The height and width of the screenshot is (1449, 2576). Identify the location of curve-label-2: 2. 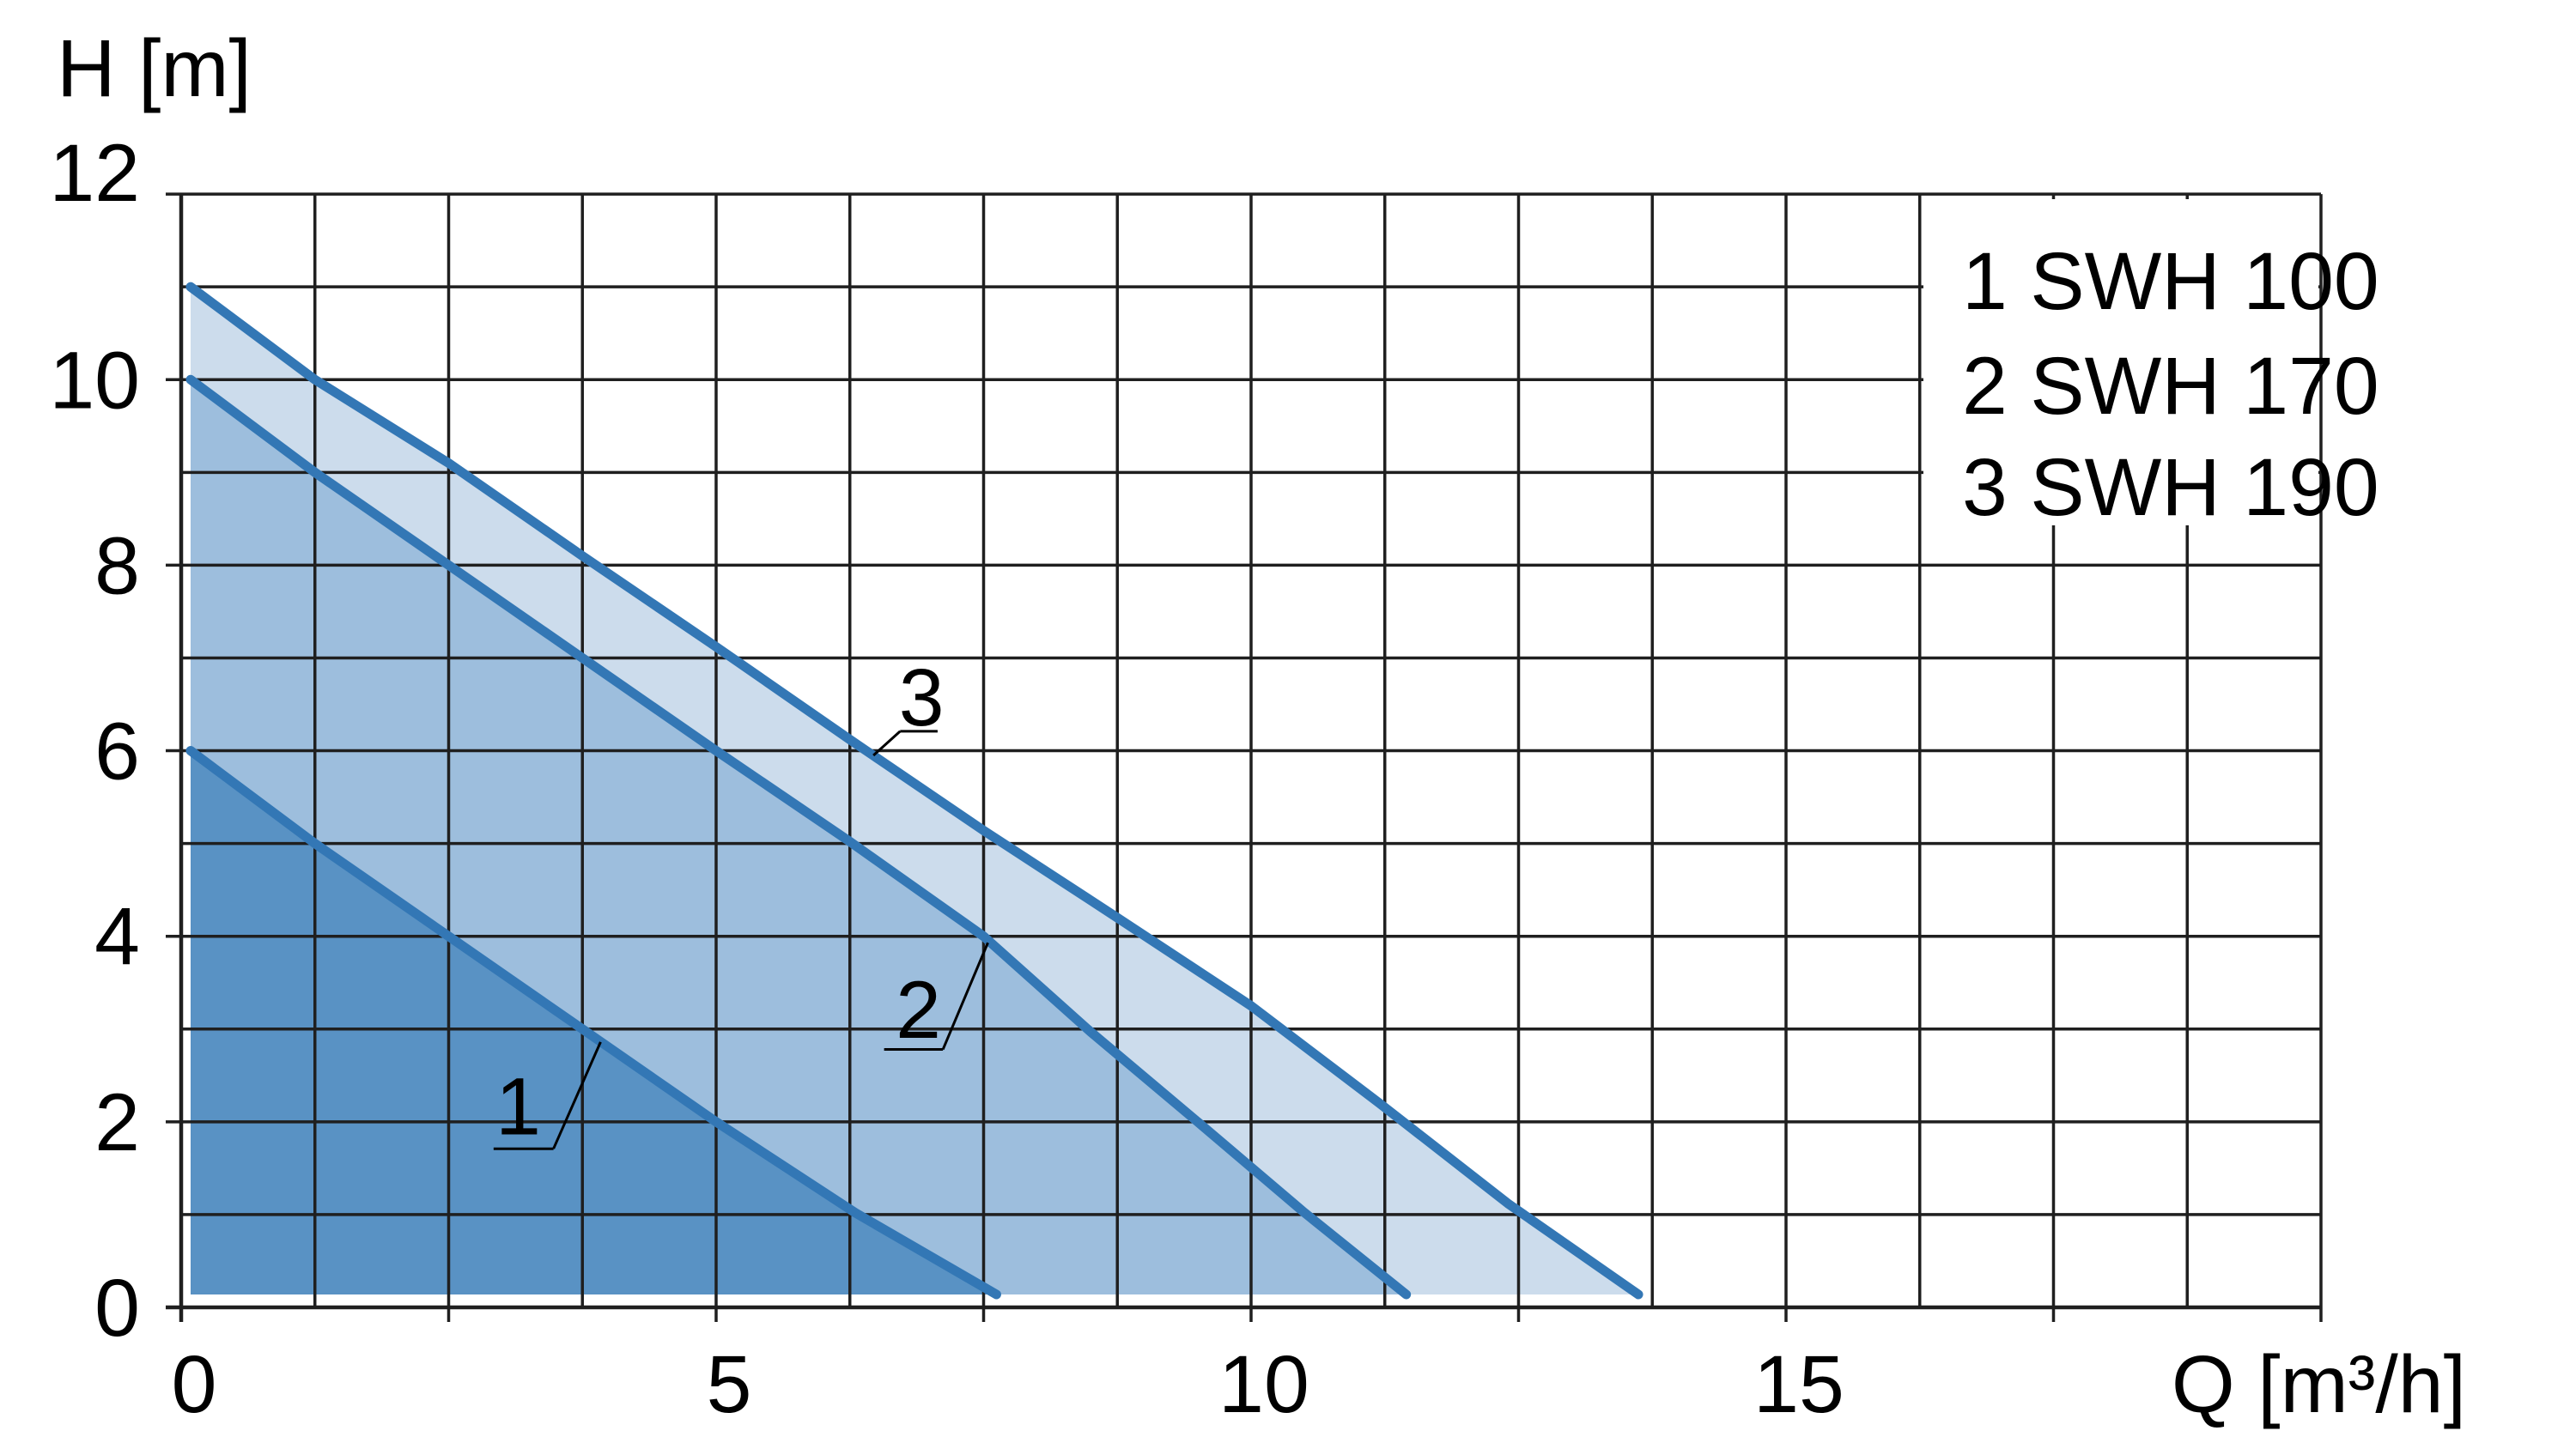
(918, 1010).